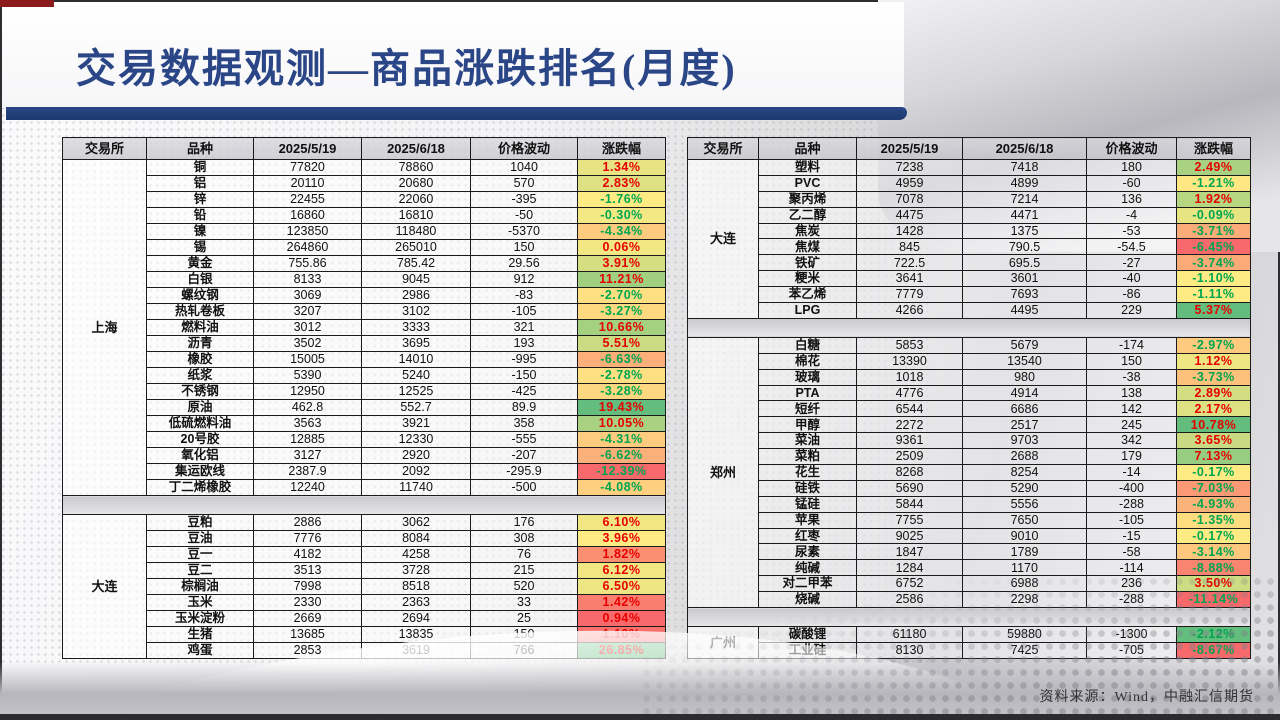 Image resolution: width=1280 pixels, height=720 pixels. What do you see at coordinates (1131, 231) in the screenshot?
I see `change-cell: -53` at bounding box center [1131, 231].